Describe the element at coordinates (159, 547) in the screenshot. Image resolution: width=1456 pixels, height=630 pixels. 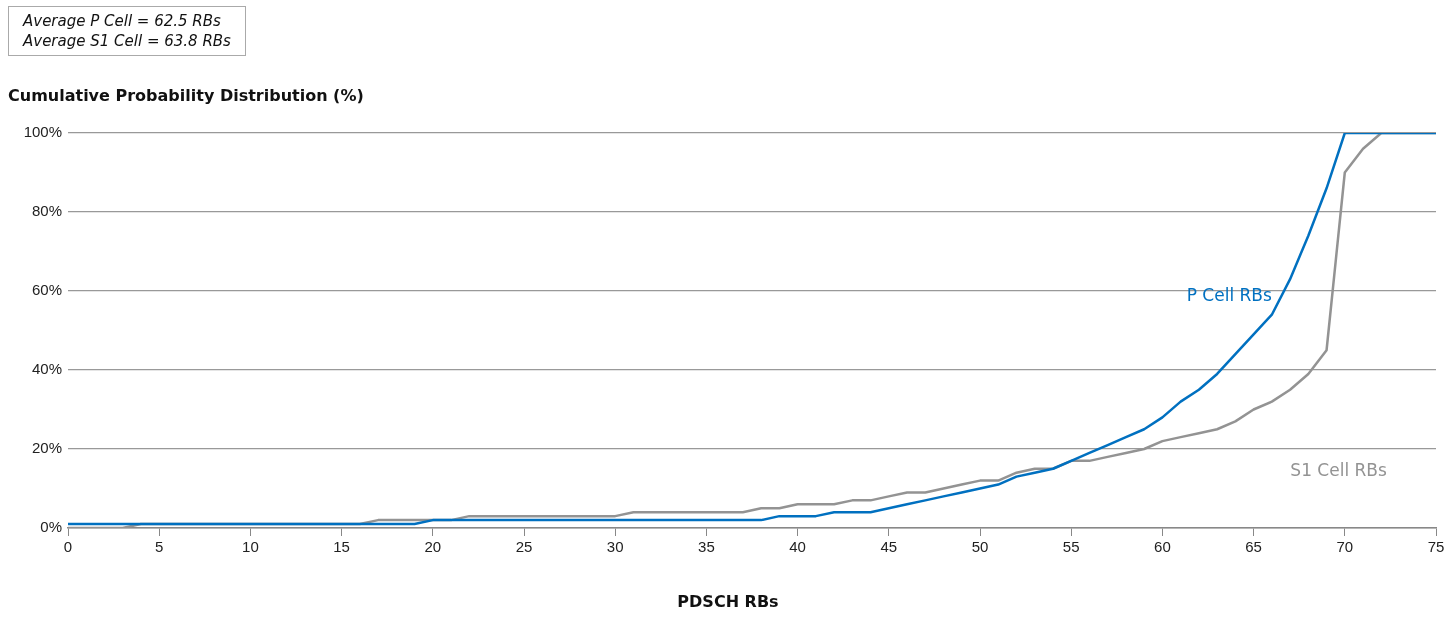
I see `x-tick-label: 5` at that location.